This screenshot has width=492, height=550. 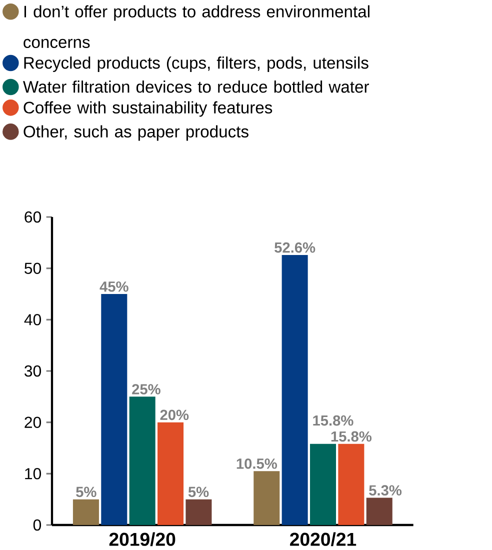 I want to click on data-label: 10.5%, so click(x=256, y=463).